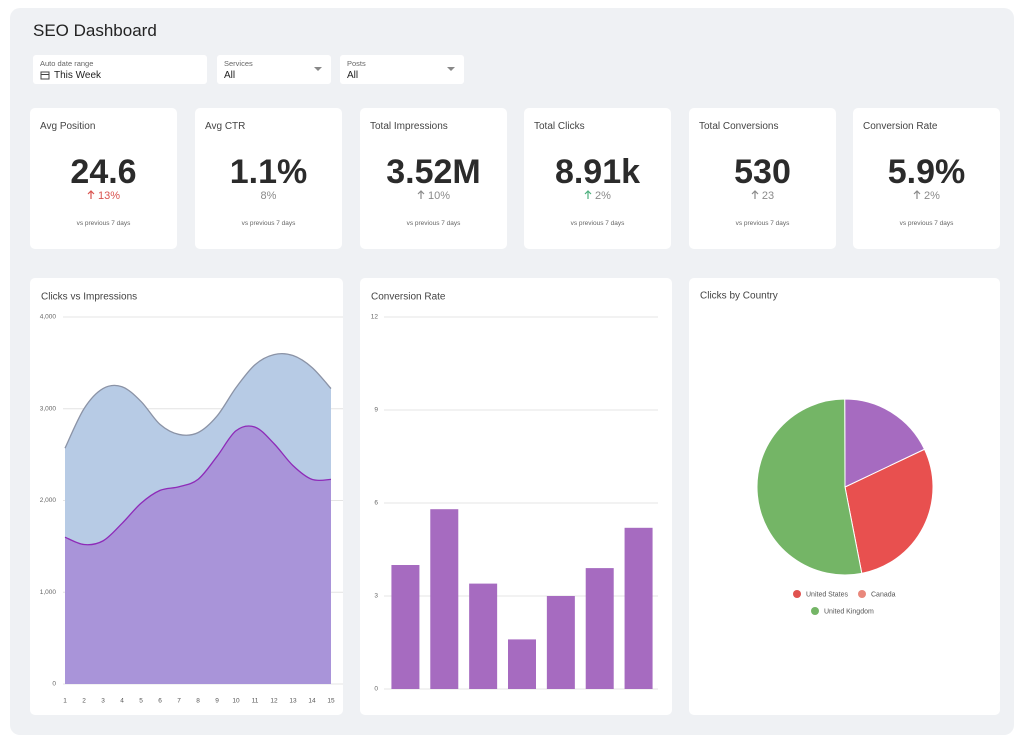  Describe the element at coordinates (768, 196) in the screenshot. I see `kpi-change: 23` at that location.